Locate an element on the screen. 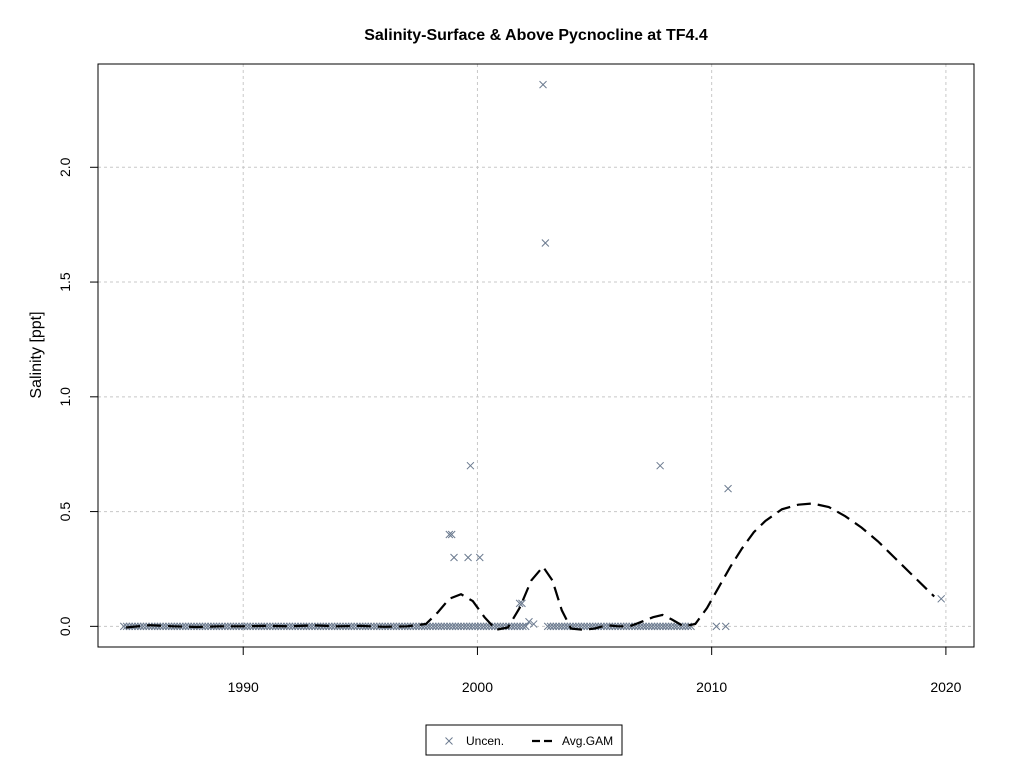 The width and height of the screenshot is (1024, 768). x-tick-label-2: 2010 is located at coordinates (711, 687).